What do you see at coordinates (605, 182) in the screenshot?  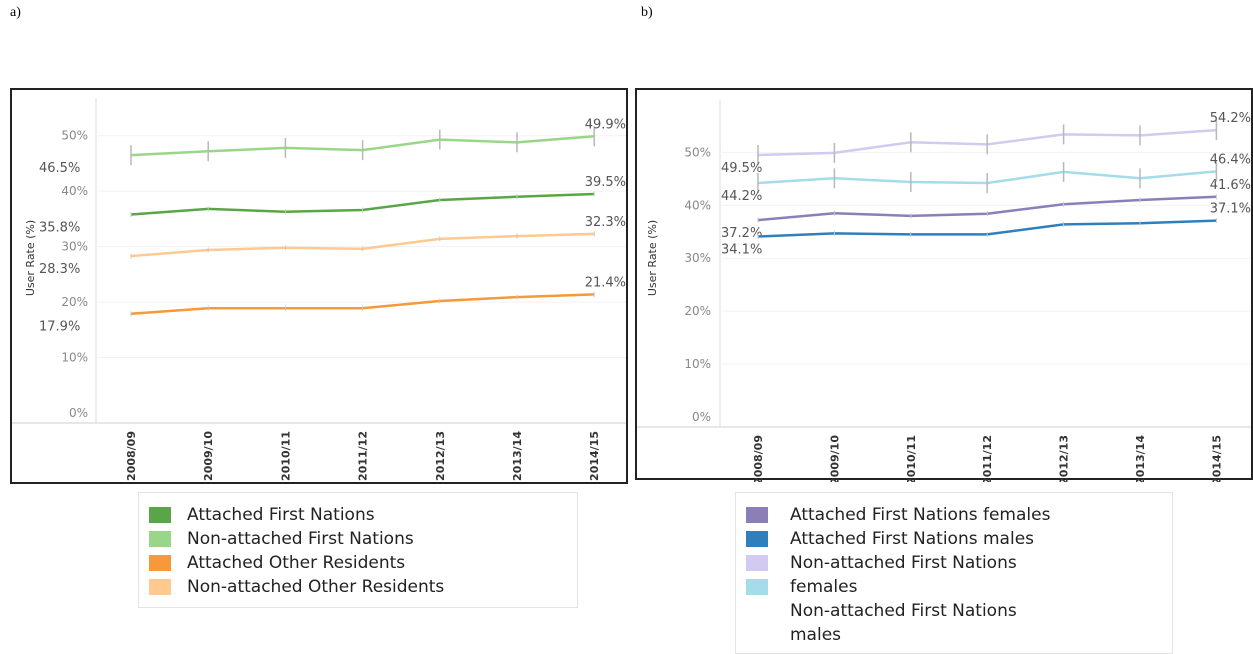 I see `end-value-label: 39.5%` at bounding box center [605, 182].